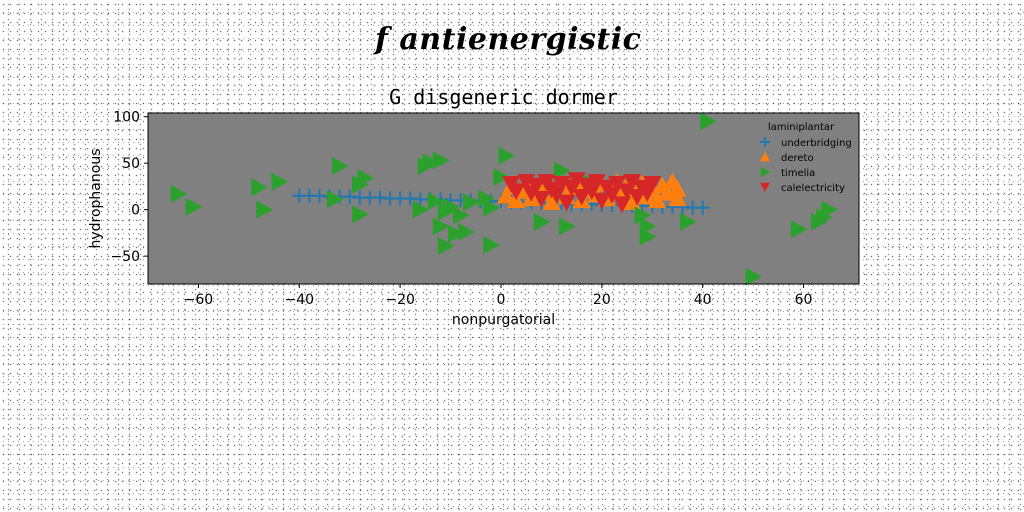 The image size is (1024, 512). I want to click on x-axis: −60 −40 −20 0 20 40 60, so click(498, 296).